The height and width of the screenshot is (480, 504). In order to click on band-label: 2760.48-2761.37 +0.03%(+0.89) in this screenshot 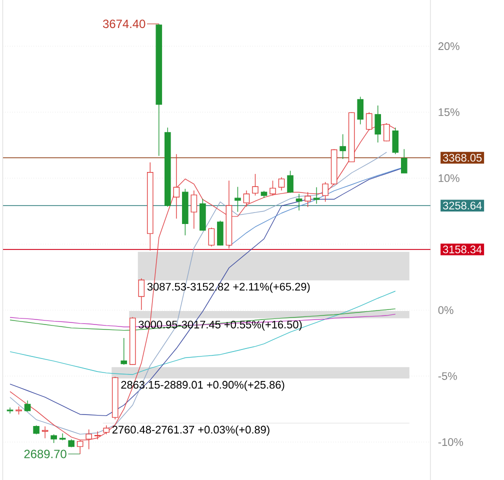, I will do `click(191, 430)`.